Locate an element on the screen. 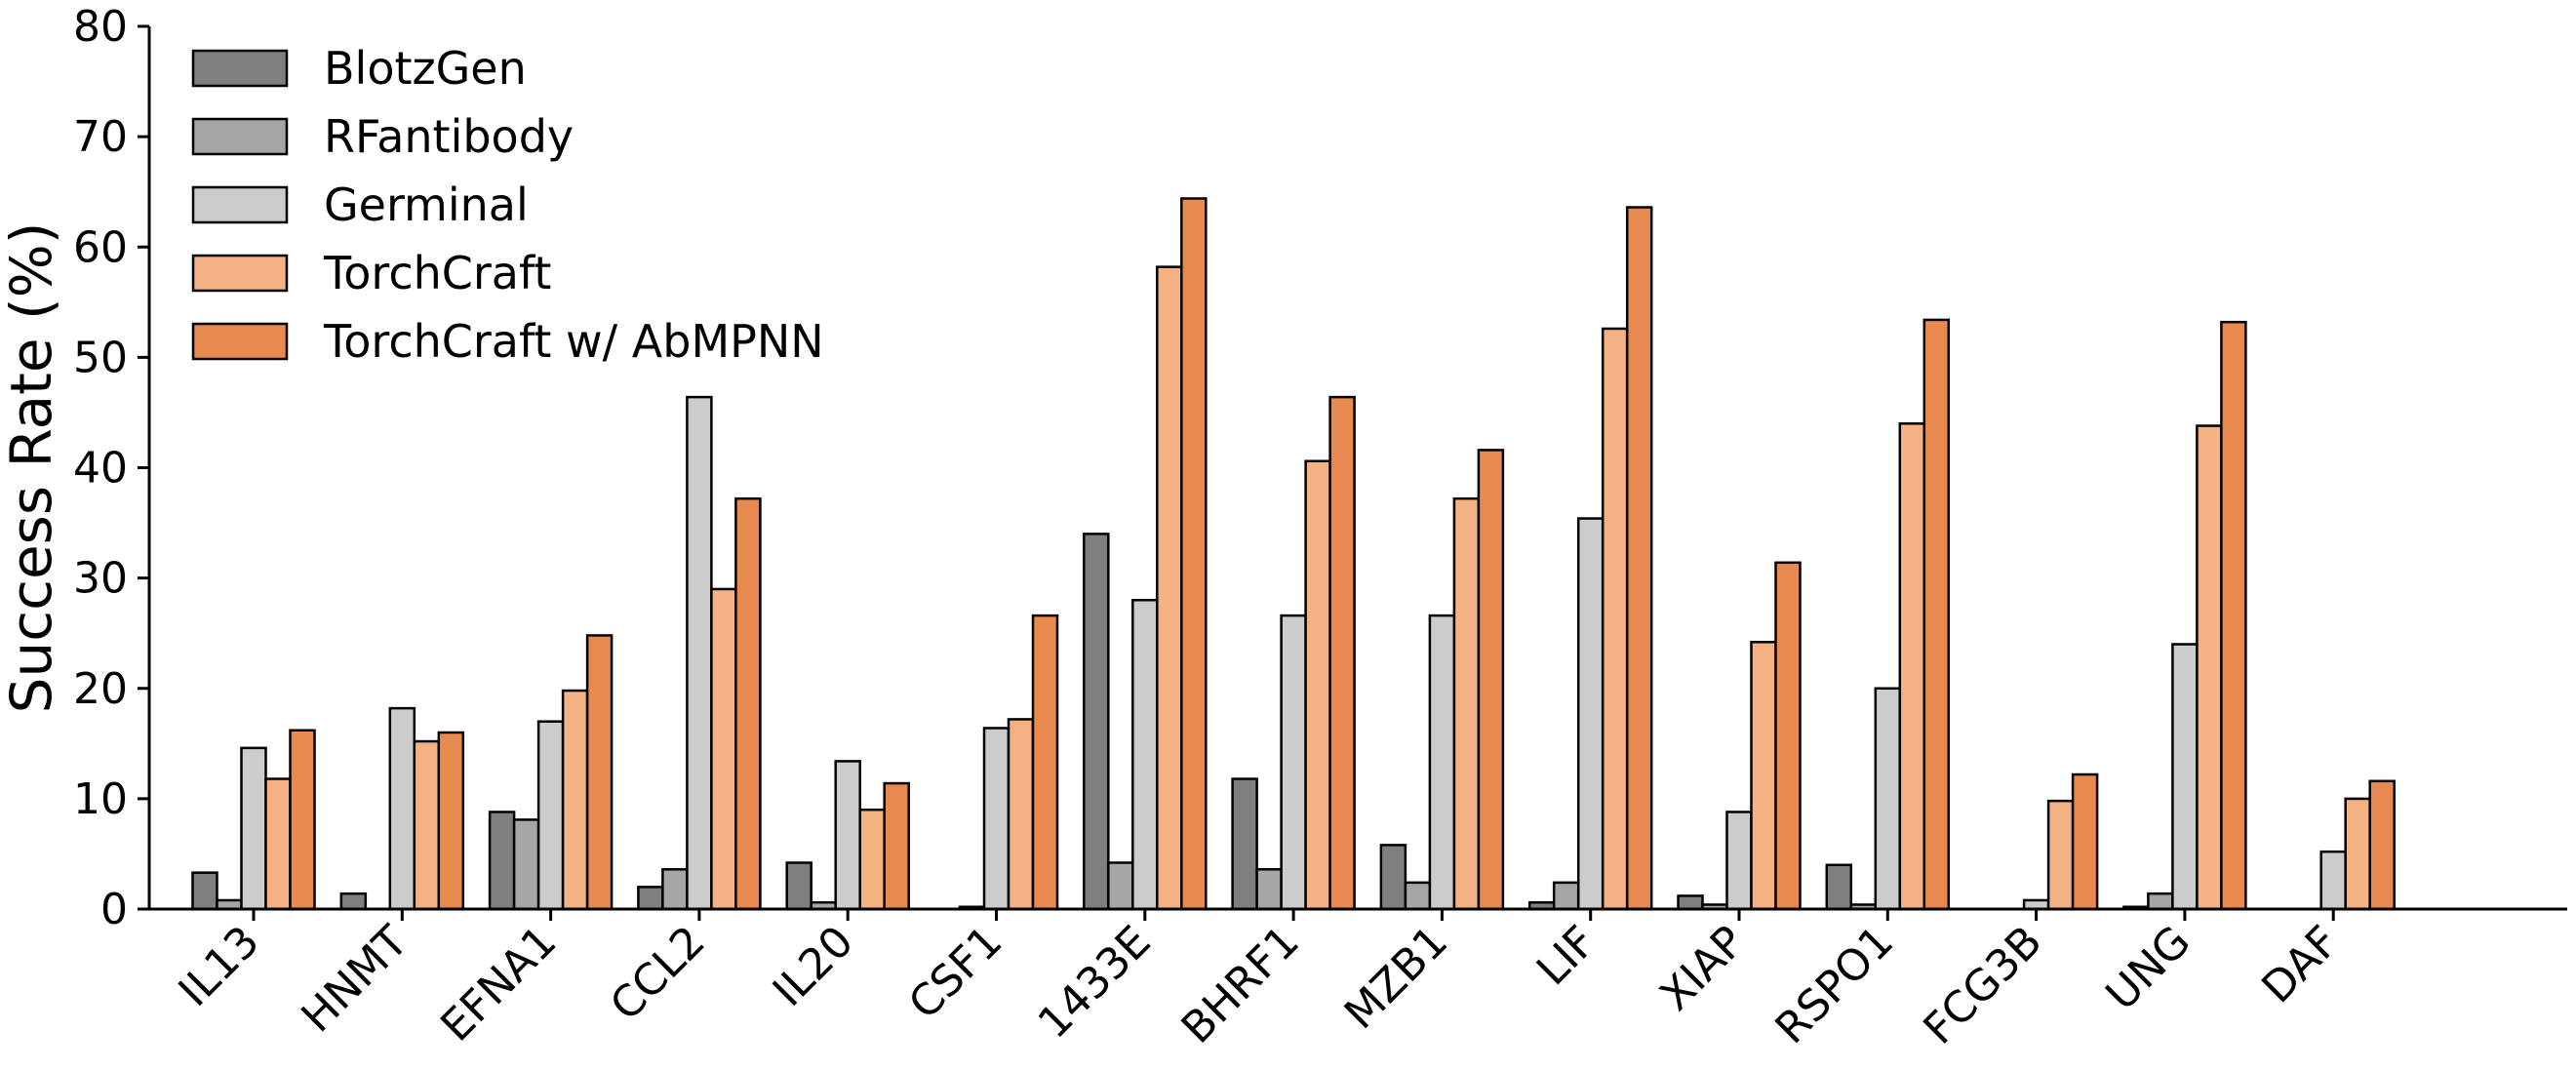  bar-torchcraft-il20 is located at coordinates (872, 859).